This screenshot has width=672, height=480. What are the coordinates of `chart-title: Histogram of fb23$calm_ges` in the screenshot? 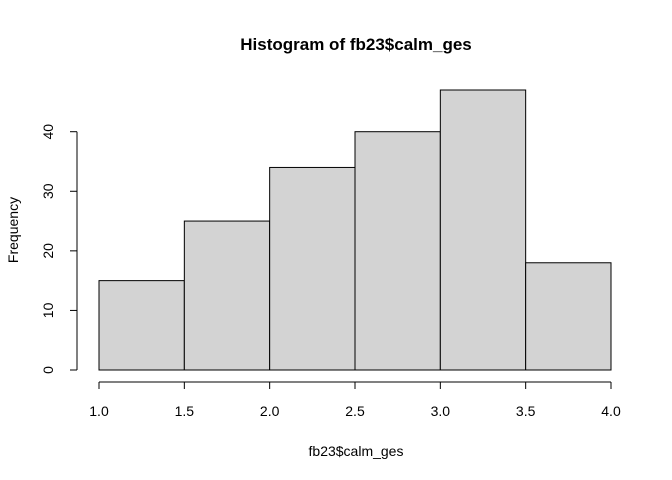 It's located at (355, 44).